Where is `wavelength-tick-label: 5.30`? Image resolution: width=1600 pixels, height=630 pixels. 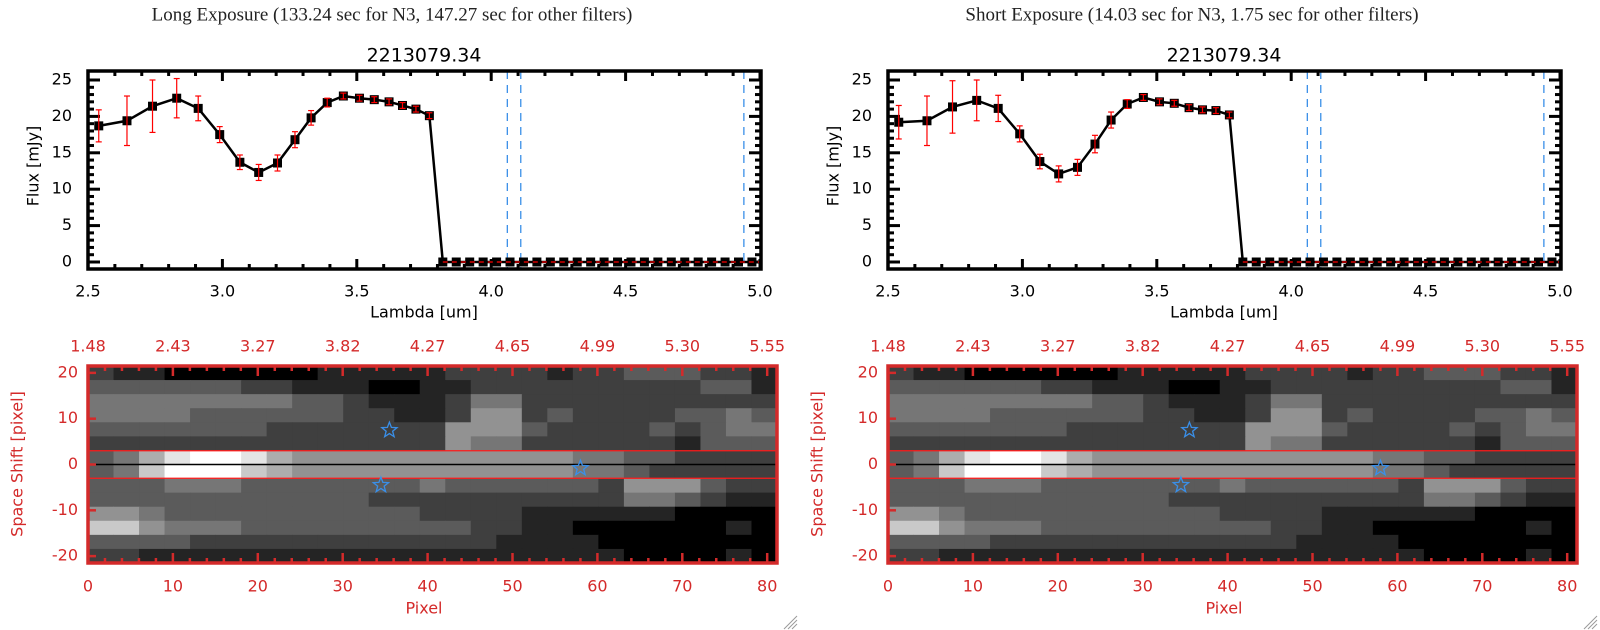
wavelength-tick-label: 5.30 is located at coordinates (682, 346).